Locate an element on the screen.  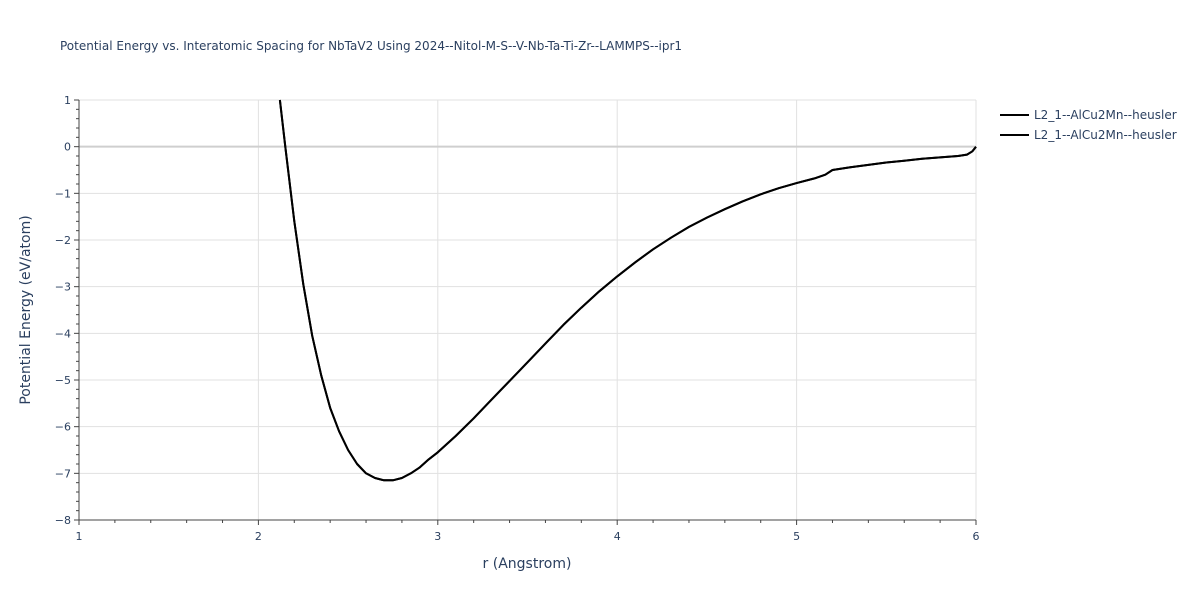
y-axis-title: Potential Energy (eV/atom) is located at coordinates (26, 309).